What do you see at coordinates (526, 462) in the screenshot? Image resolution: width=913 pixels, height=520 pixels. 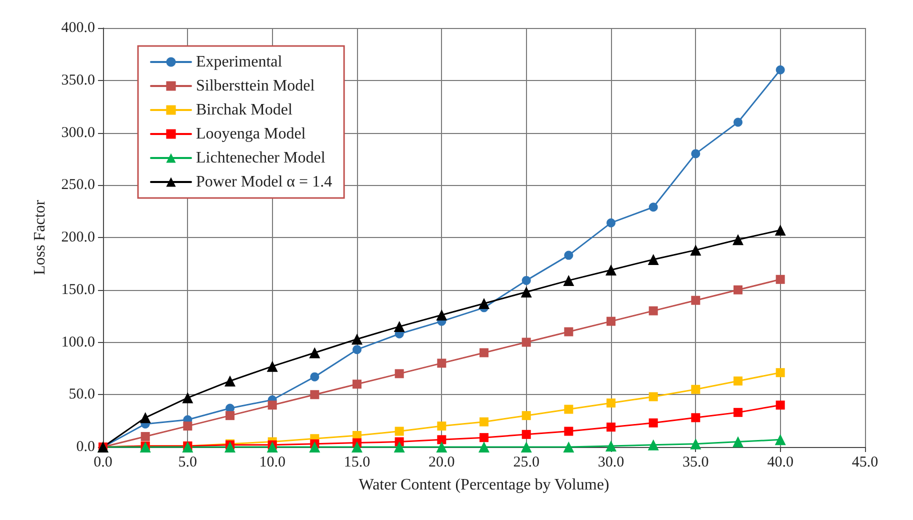 I see `x-tick-label: 25.0` at bounding box center [526, 462].